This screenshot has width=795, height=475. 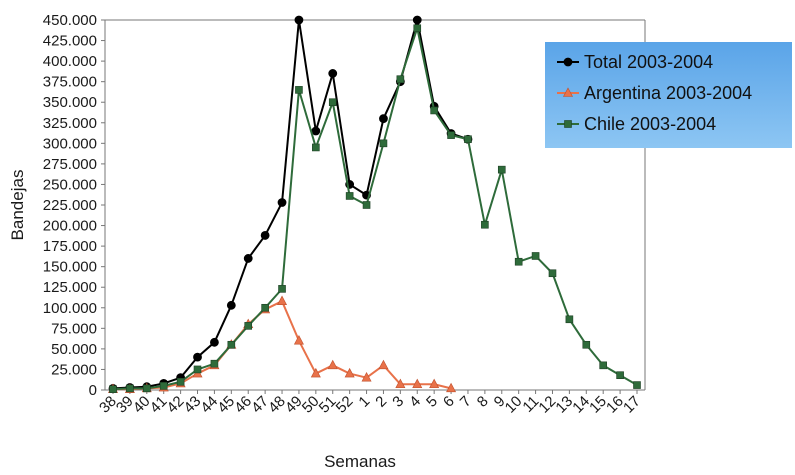 I want to click on x-tick-label: 3, so click(x=398, y=402).